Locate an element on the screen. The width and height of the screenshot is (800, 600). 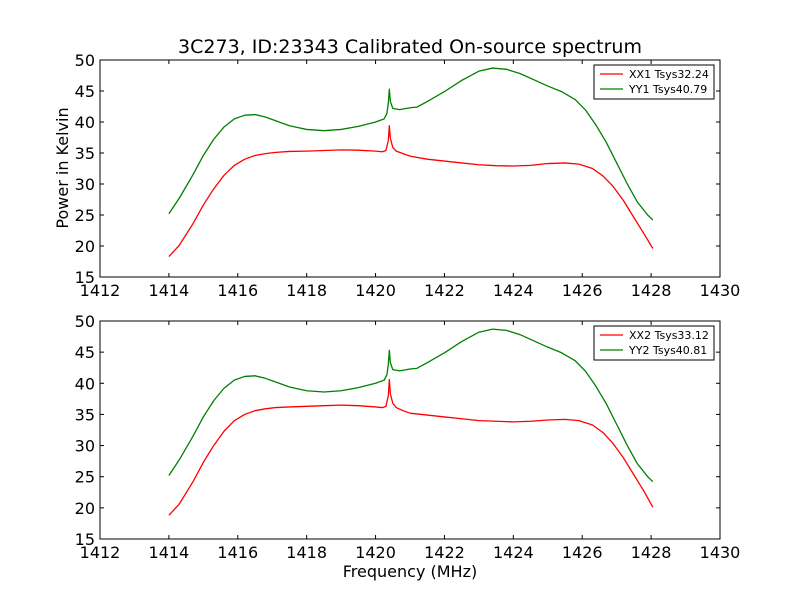
top-y-tick-label: 20 is located at coordinates (85, 246).